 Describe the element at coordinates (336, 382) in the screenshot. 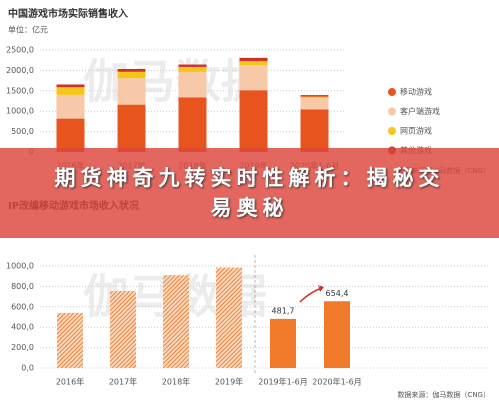

I see `x-tick-label: 2020年1-6月` at that location.